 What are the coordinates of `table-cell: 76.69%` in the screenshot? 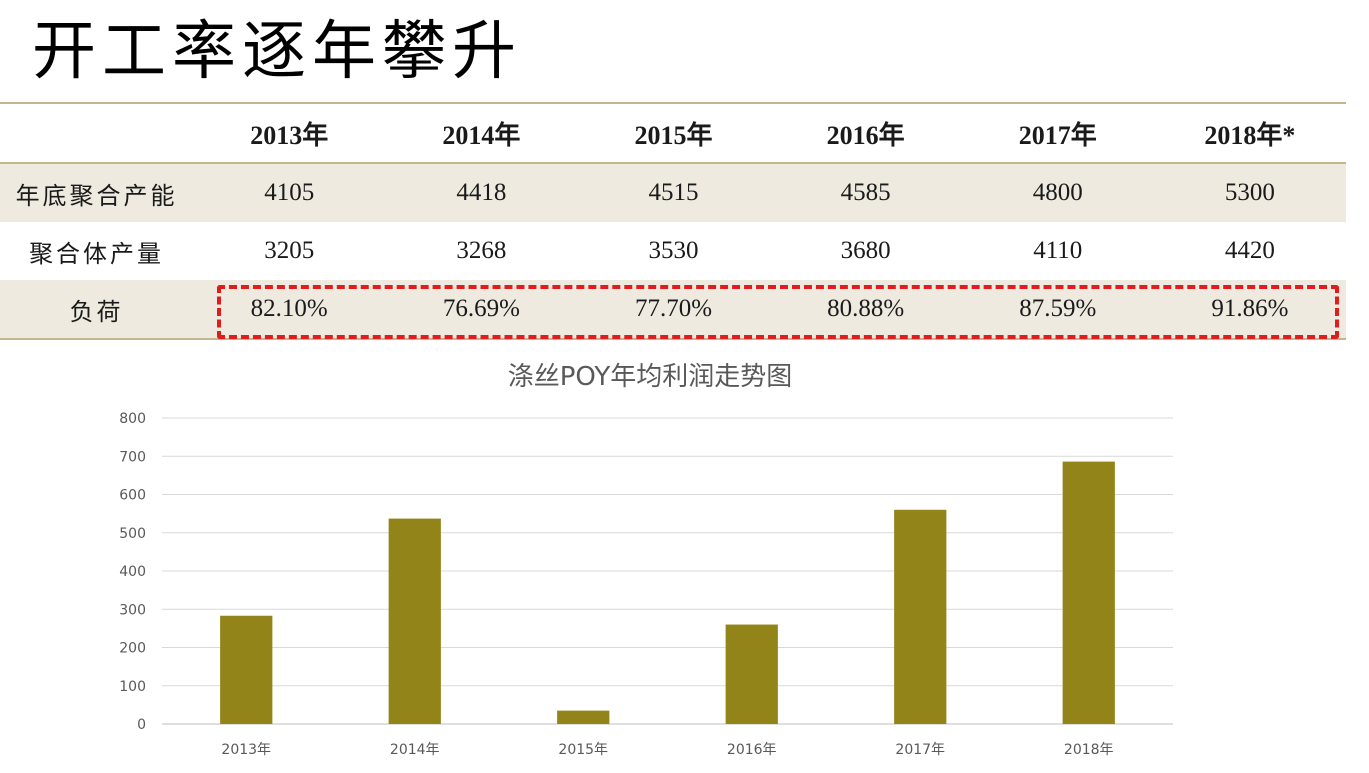 It's located at (481, 310).